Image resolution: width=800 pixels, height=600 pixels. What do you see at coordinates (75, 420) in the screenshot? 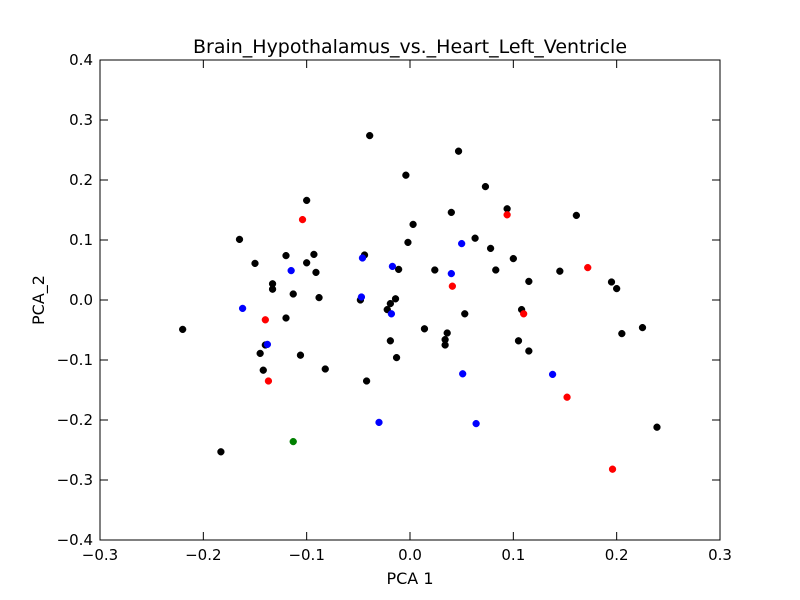
I see `y-tick-label: −0.2` at bounding box center [75, 420].